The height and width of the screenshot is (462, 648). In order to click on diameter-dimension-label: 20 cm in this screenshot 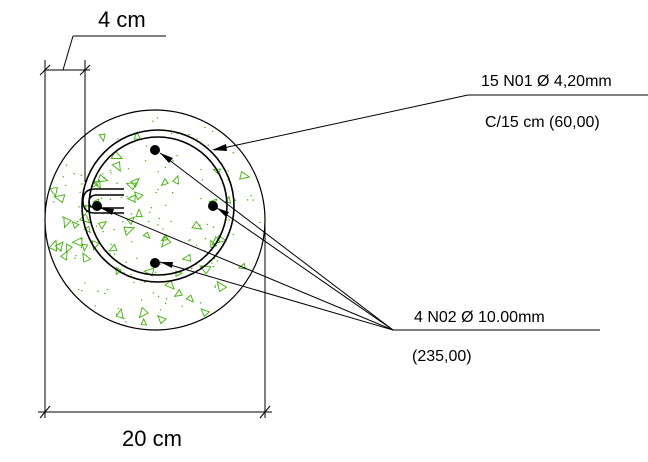, I will do `click(152, 438)`.